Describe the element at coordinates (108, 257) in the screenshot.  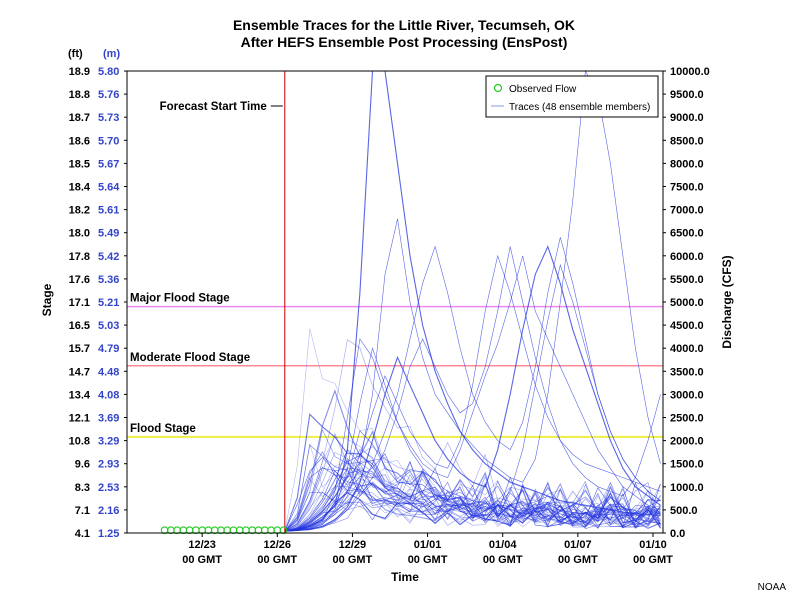
I see `y-tick-label-m: 5.42` at that location.